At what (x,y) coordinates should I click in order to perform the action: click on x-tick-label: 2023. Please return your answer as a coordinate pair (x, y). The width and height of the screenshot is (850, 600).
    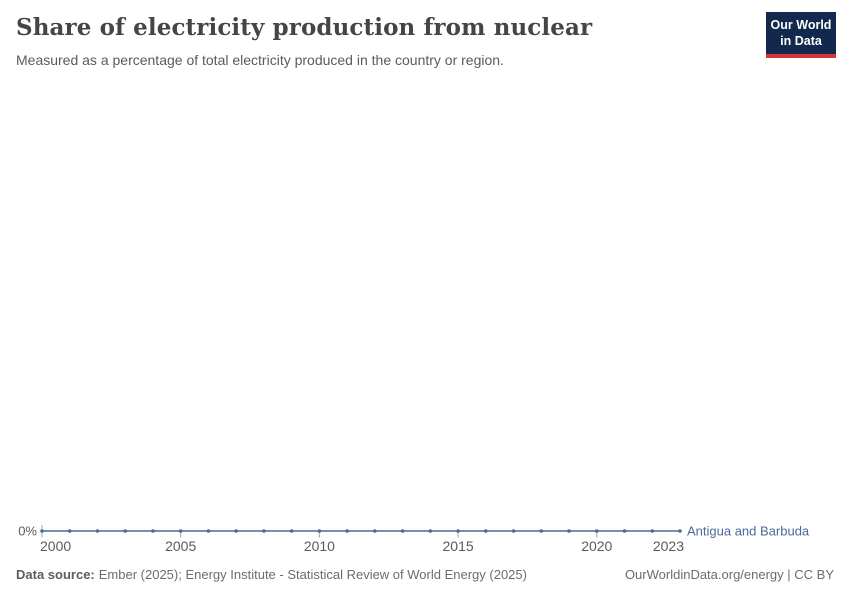
    Looking at the image, I should click on (668, 546).